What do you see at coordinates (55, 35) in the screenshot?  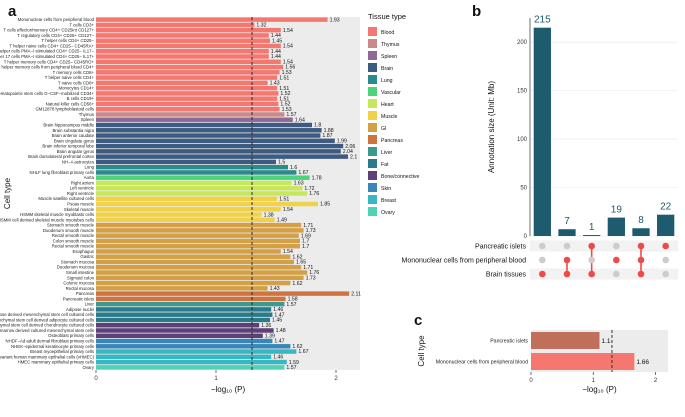 I see `row-label-3: T regulatory cells CD4+ CD25+ CD127−` at bounding box center [55, 35].